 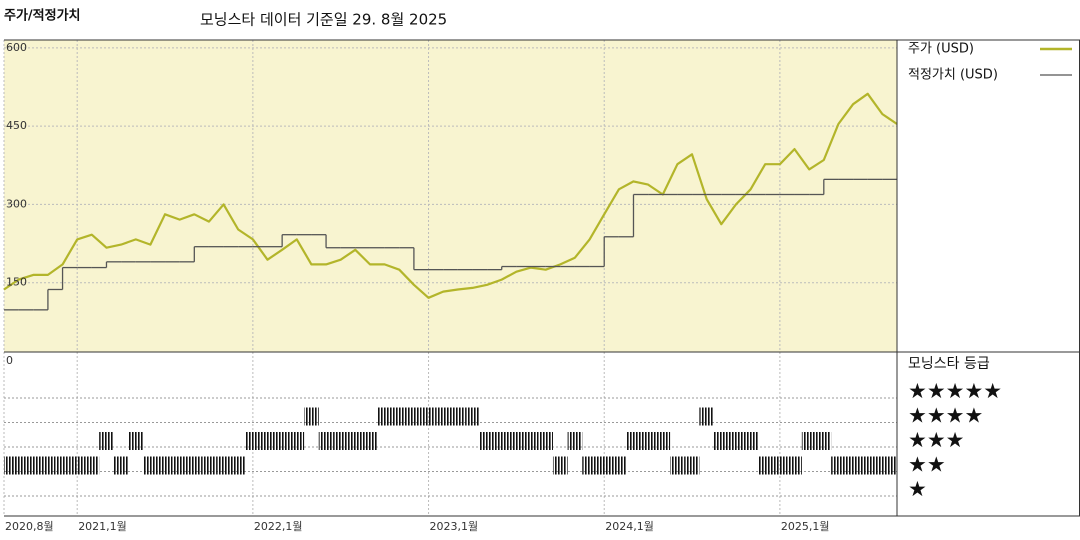 I want to click on x-tick-label: 2021,1월, so click(x=102, y=526).